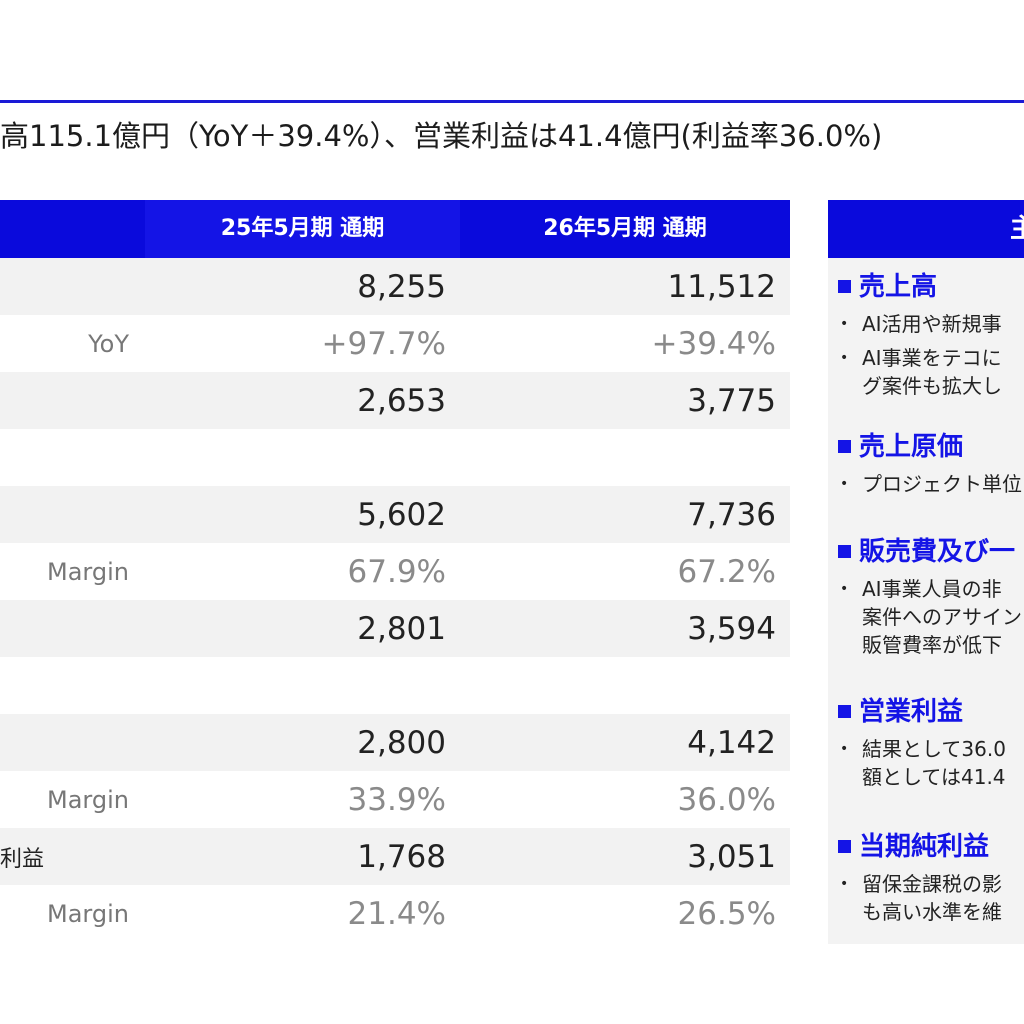  What do you see at coordinates (401, 742) in the screenshot?
I see `value-fy25: 2,800` at bounding box center [401, 742].